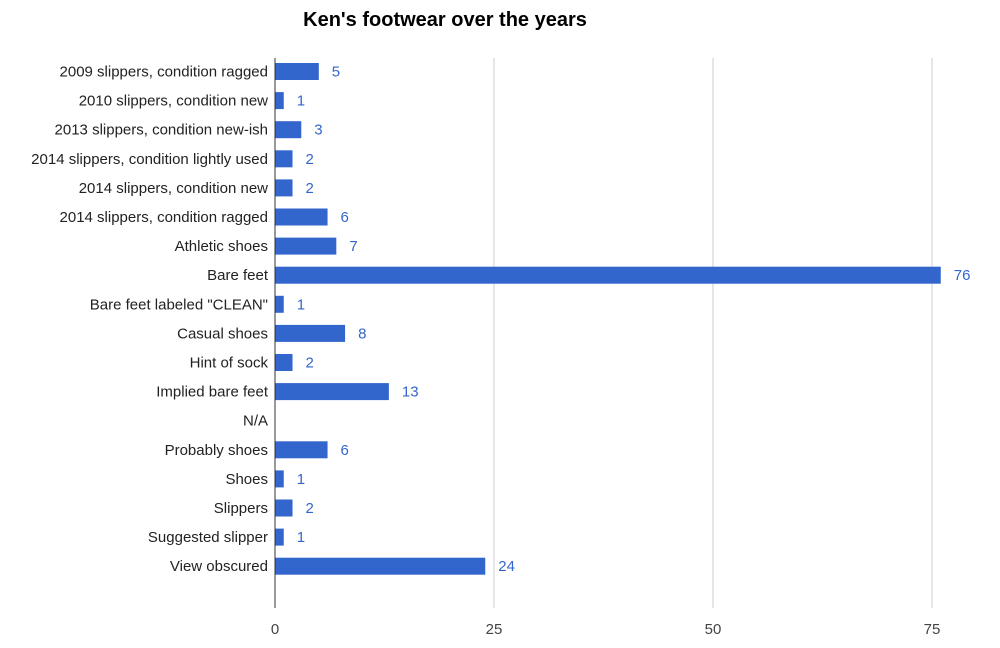  Describe the element at coordinates (318, 130) in the screenshot. I see `data-label: 3` at that location.